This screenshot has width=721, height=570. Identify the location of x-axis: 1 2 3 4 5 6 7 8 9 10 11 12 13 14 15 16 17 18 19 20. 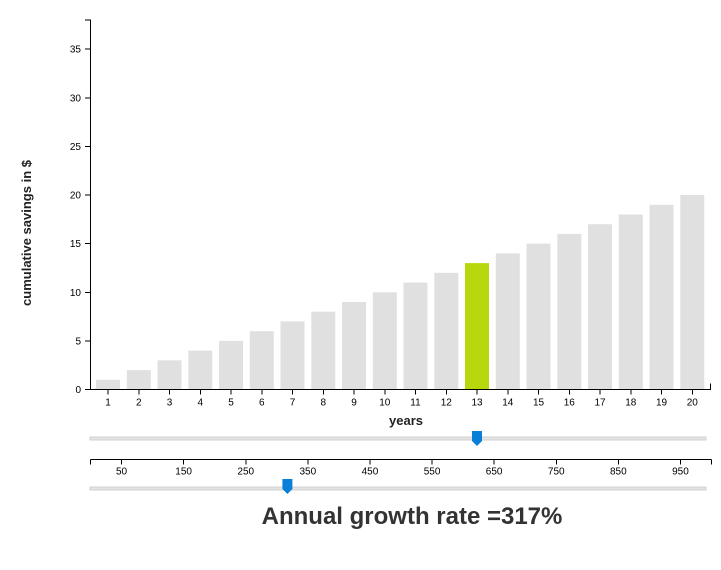
(400, 396).